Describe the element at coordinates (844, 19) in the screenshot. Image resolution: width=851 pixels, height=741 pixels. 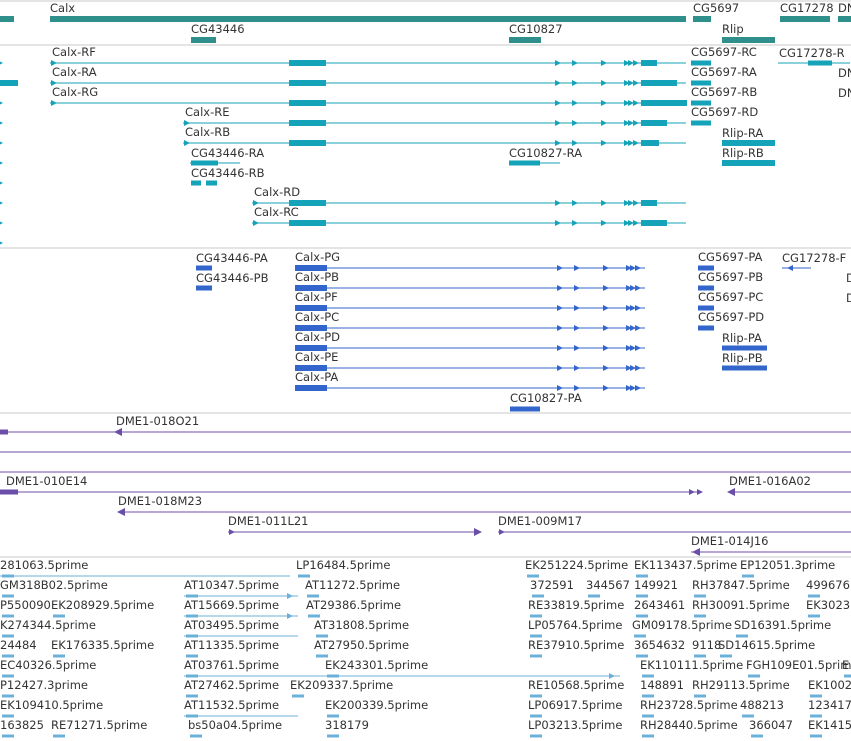
I see `gene-bar-right` at that location.